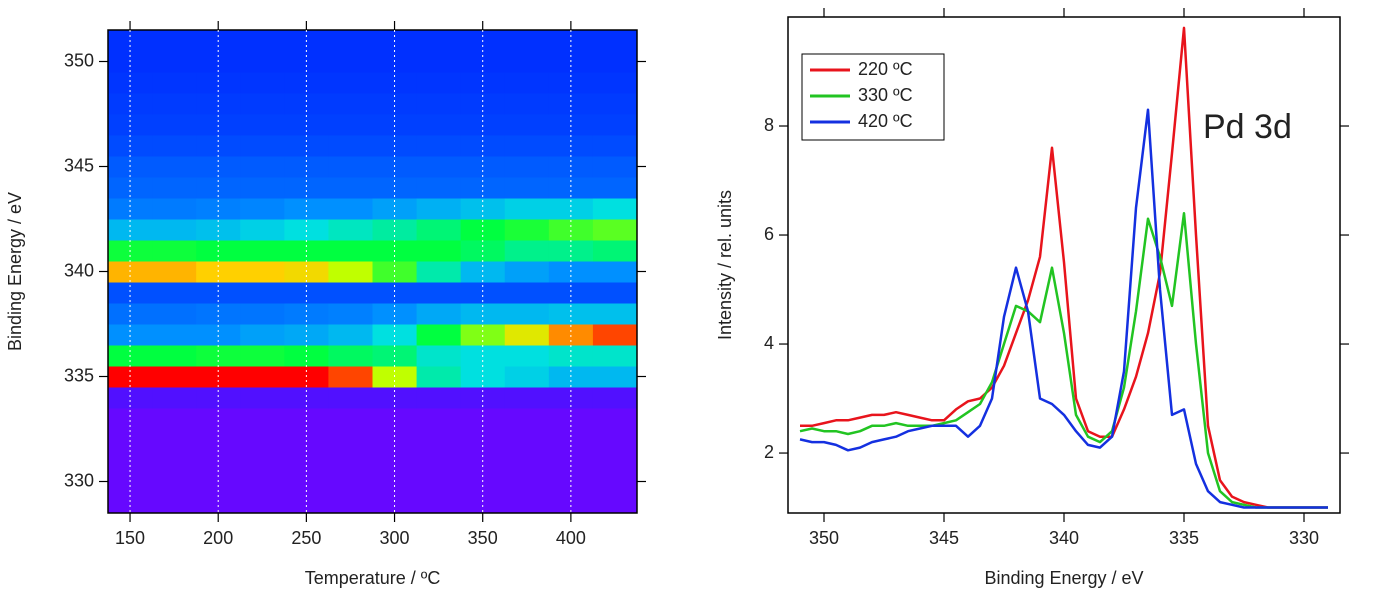  What do you see at coordinates (15, 271) in the screenshot?
I see `y-axis-label: Binding Energy / eV` at bounding box center [15, 271].